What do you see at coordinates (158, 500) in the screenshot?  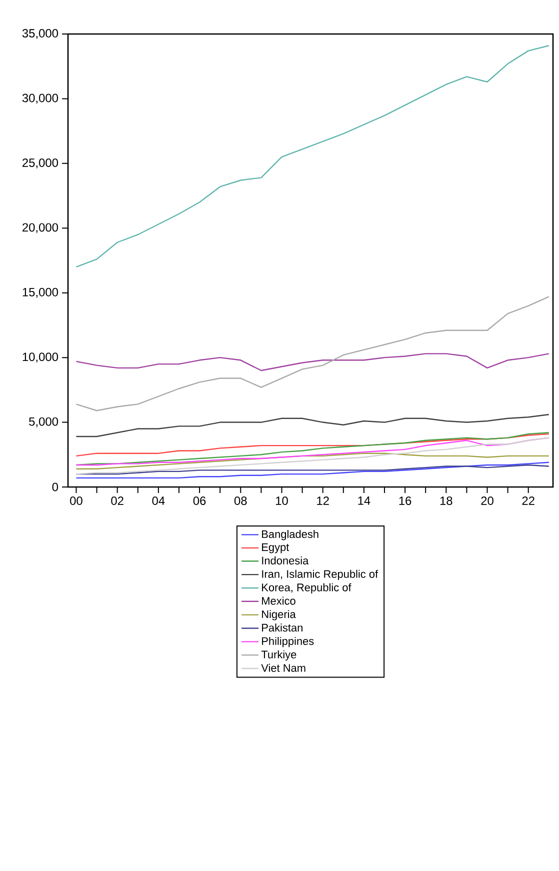 I see `x-tick-label: 04` at bounding box center [158, 500].